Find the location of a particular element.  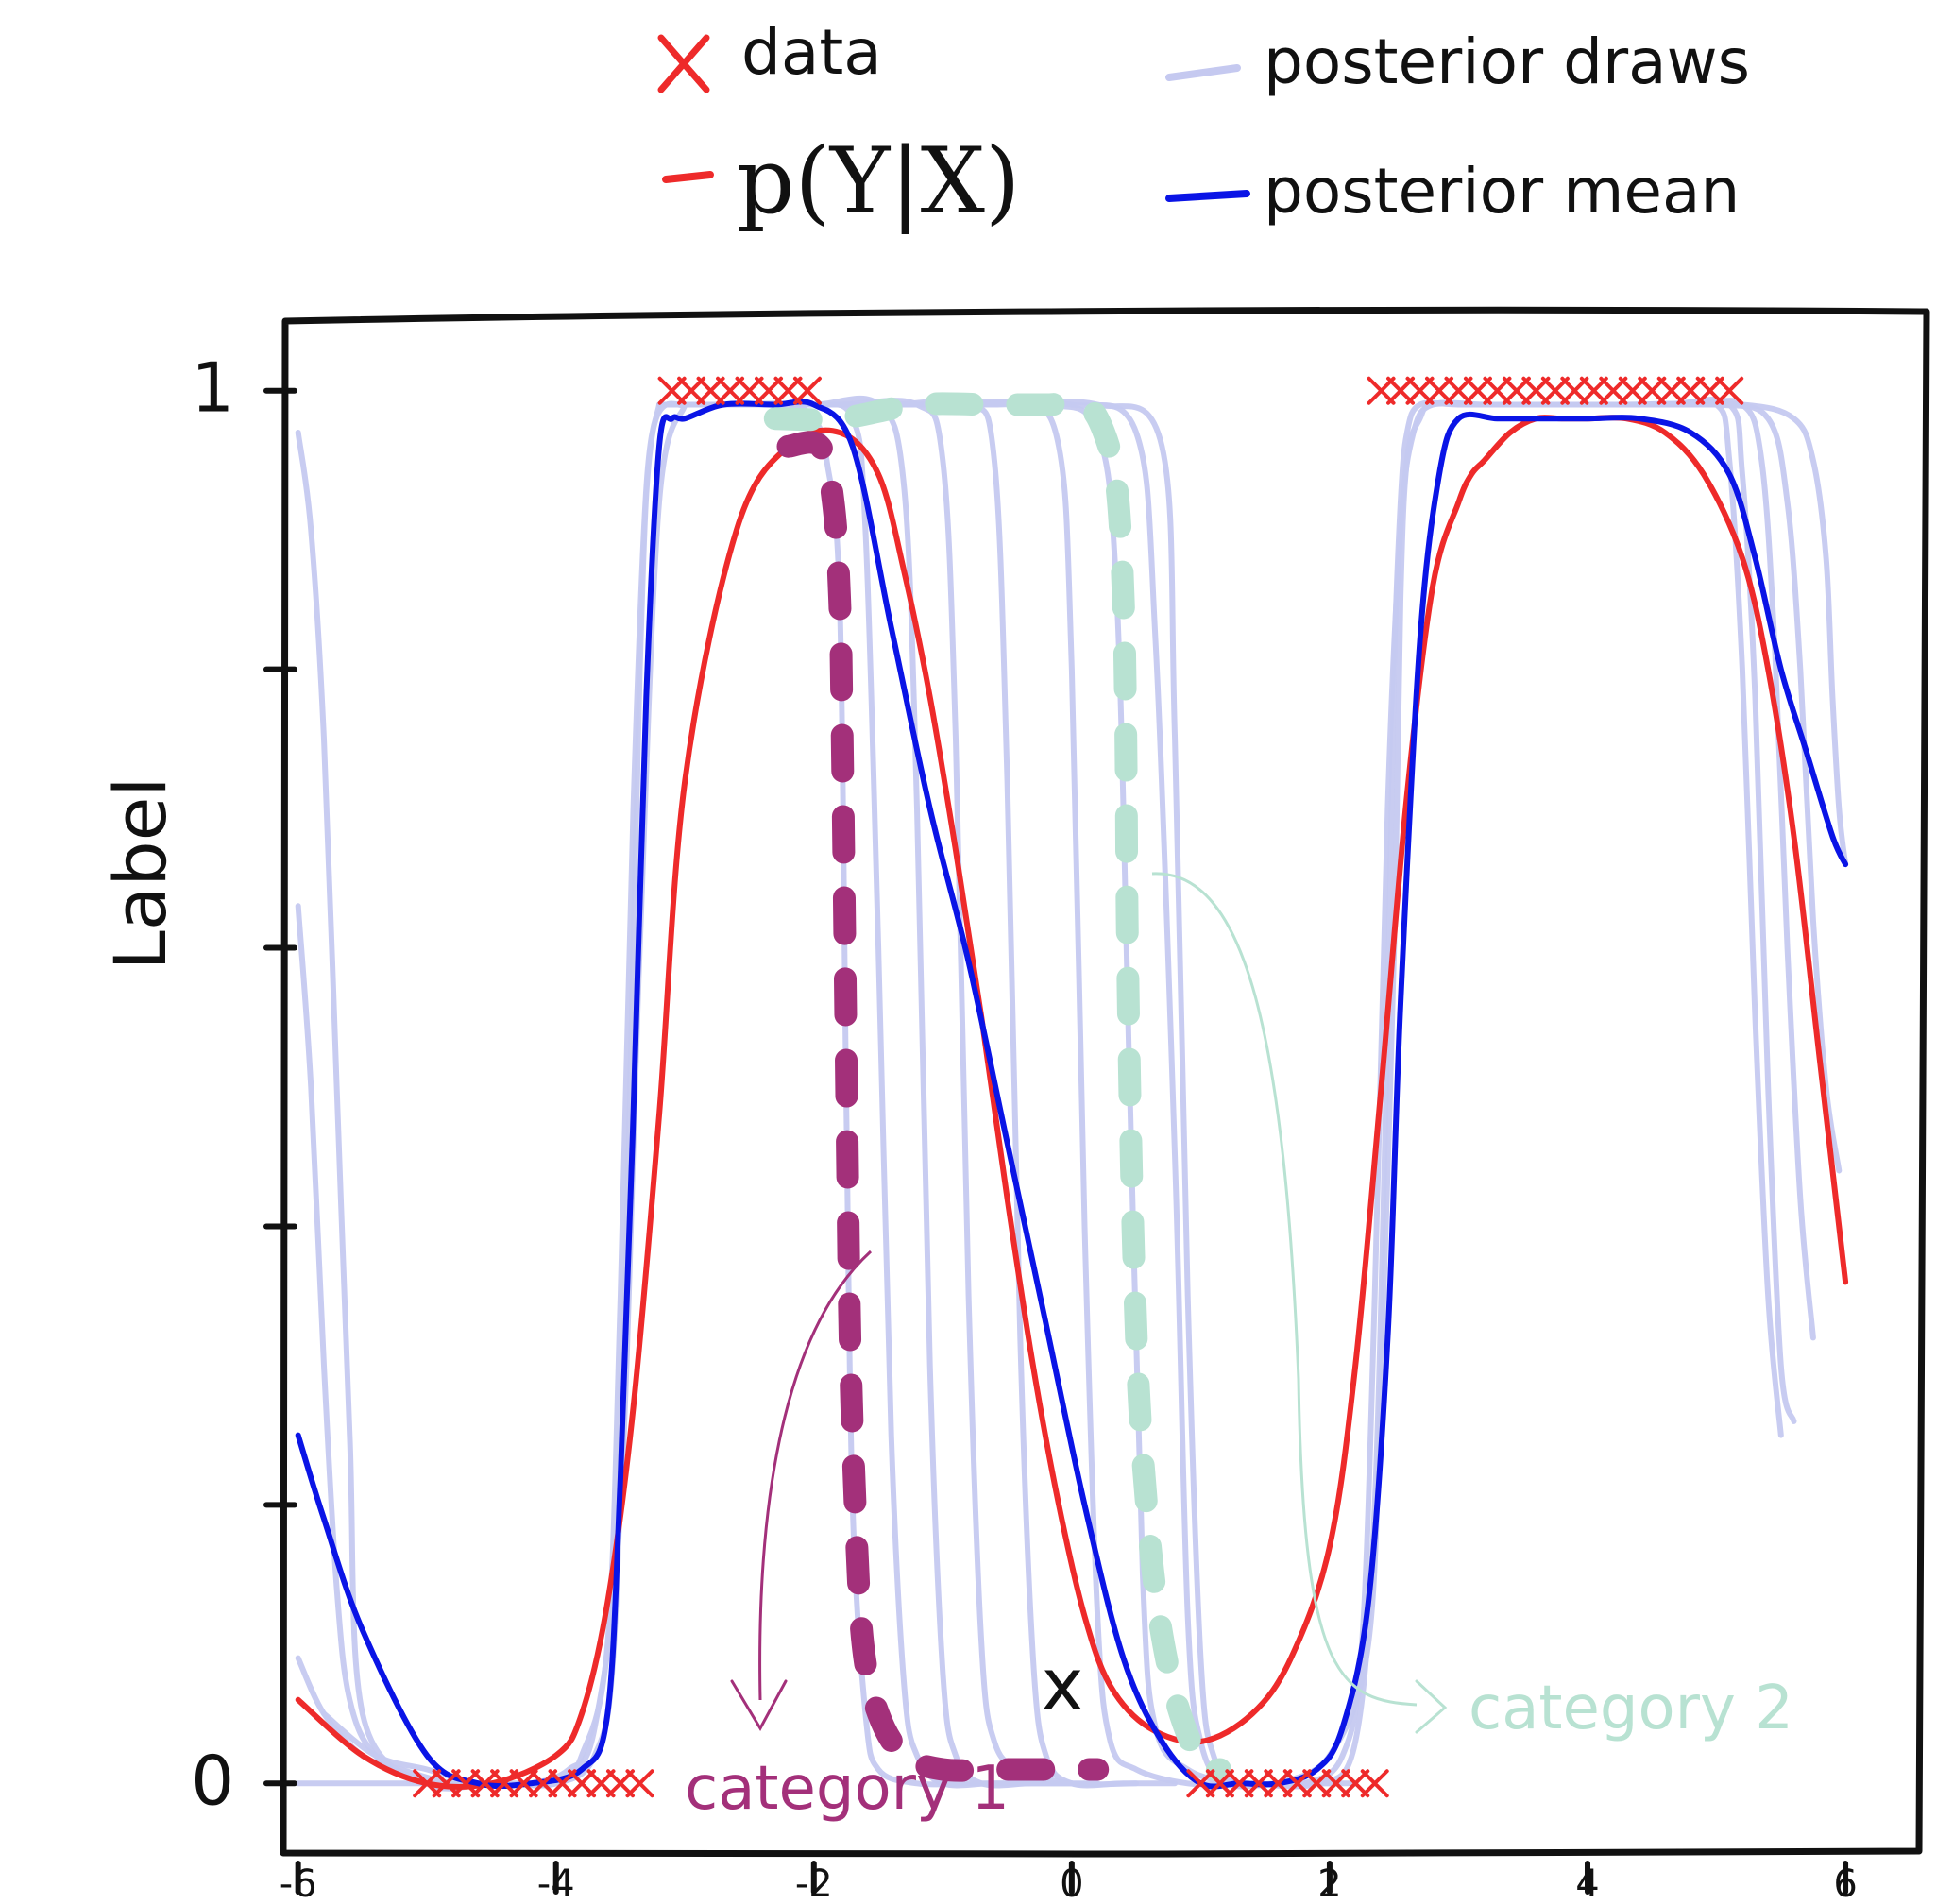

y-axis-title: Label is located at coordinates (140, 873).